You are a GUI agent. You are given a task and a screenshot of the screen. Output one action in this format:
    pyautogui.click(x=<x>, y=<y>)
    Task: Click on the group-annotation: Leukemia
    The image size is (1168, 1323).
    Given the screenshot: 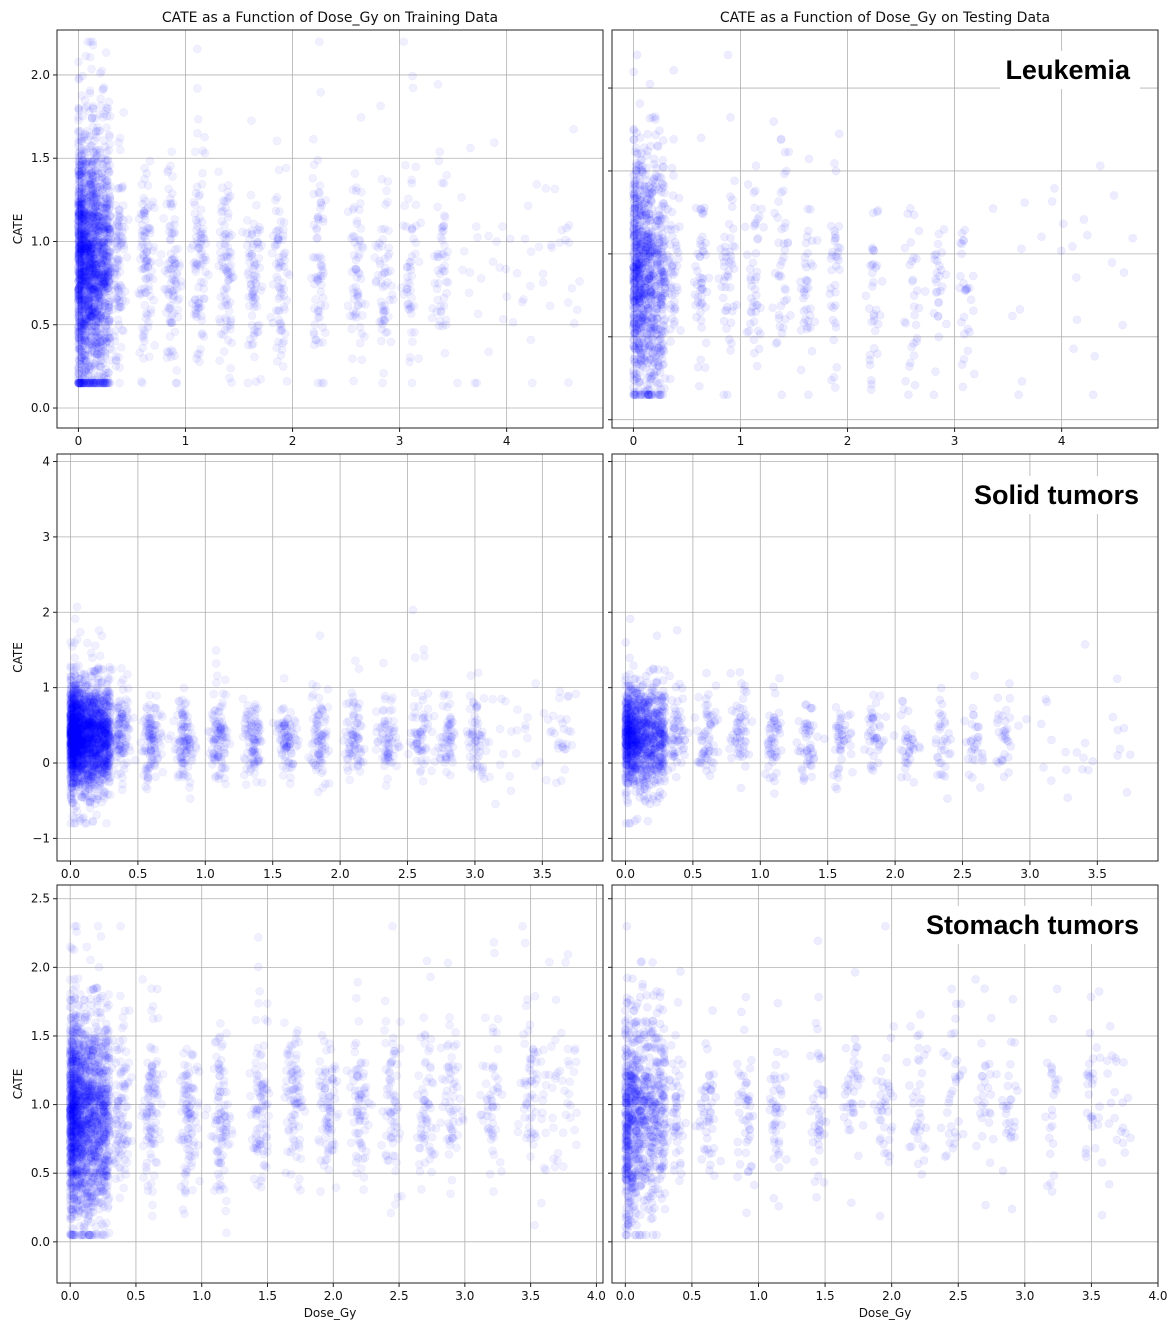 What is the action you would take?
    pyautogui.click(x=1068, y=70)
    